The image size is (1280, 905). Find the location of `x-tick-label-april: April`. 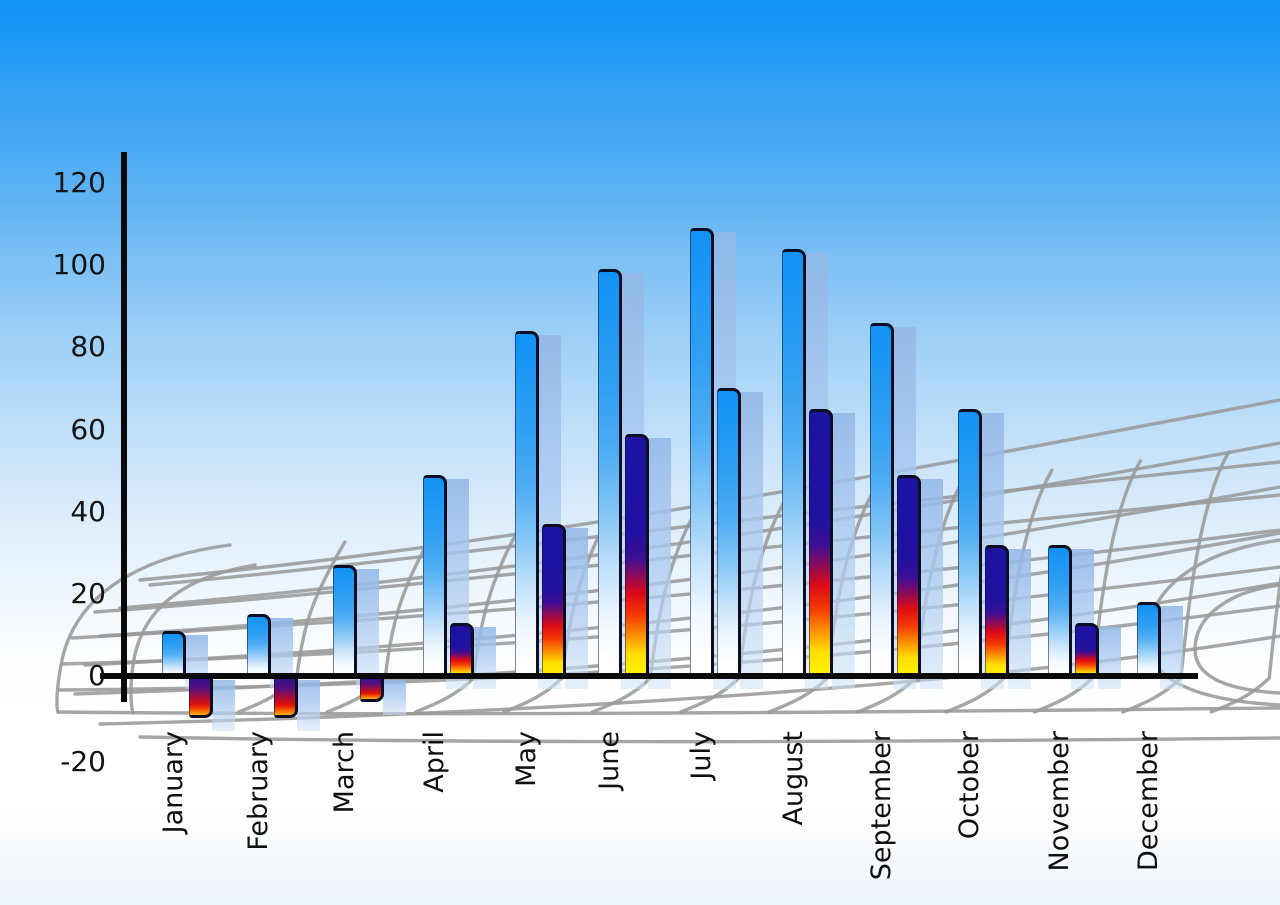

x-tick-label-april: April is located at coordinates (434, 762).